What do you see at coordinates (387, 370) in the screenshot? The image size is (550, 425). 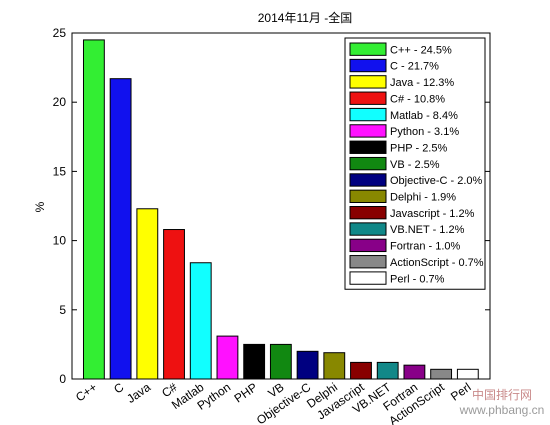 I see `bar-vb-net` at bounding box center [387, 370].